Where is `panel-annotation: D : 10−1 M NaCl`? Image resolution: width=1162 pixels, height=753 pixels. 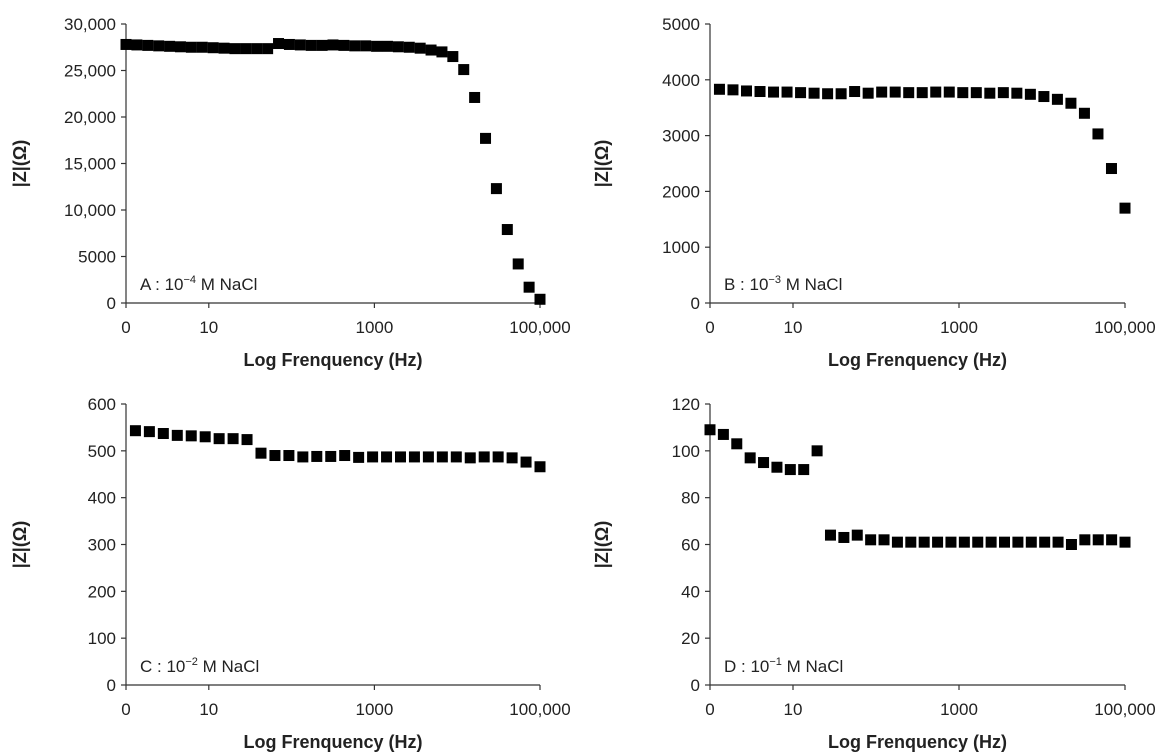 panel-annotation: D : 10−1 M NaCl is located at coordinates (783, 666).